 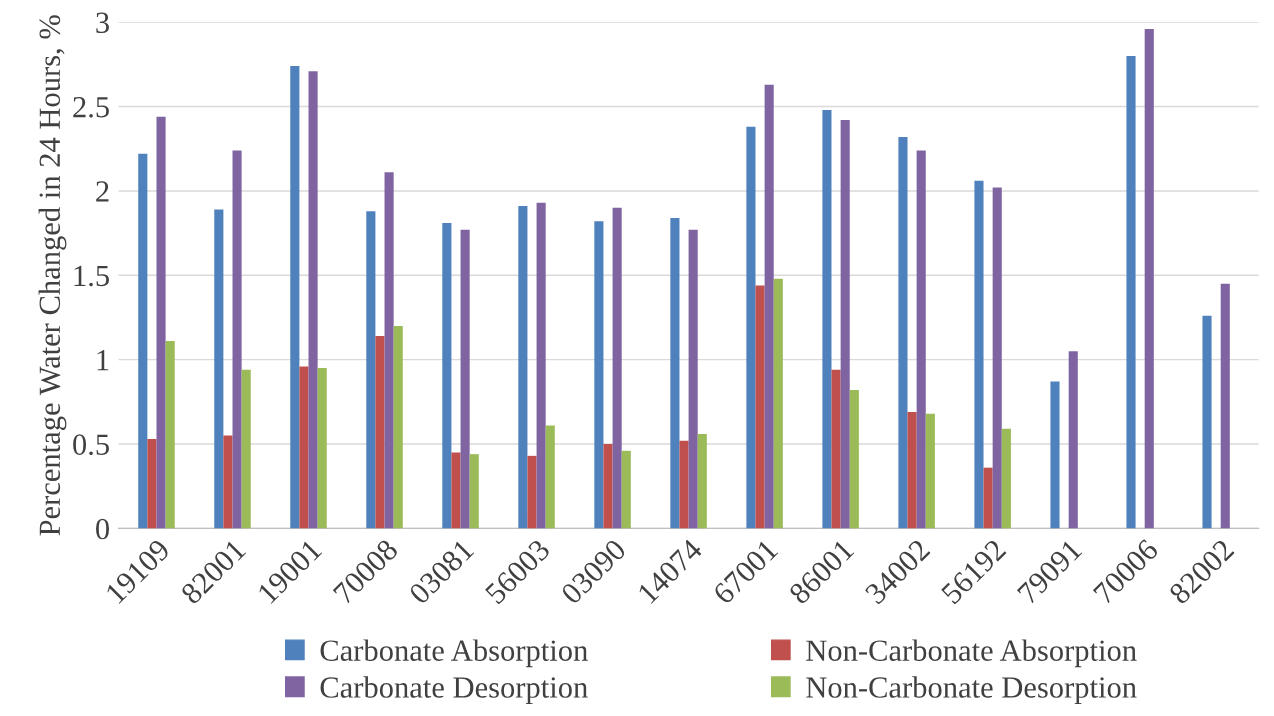 What do you see at coordinates (52, 275) in the screenshot?
I see `y-axis-title: Percentage Water Changed in 24 Hours, %` at bounding box center [52, 275].